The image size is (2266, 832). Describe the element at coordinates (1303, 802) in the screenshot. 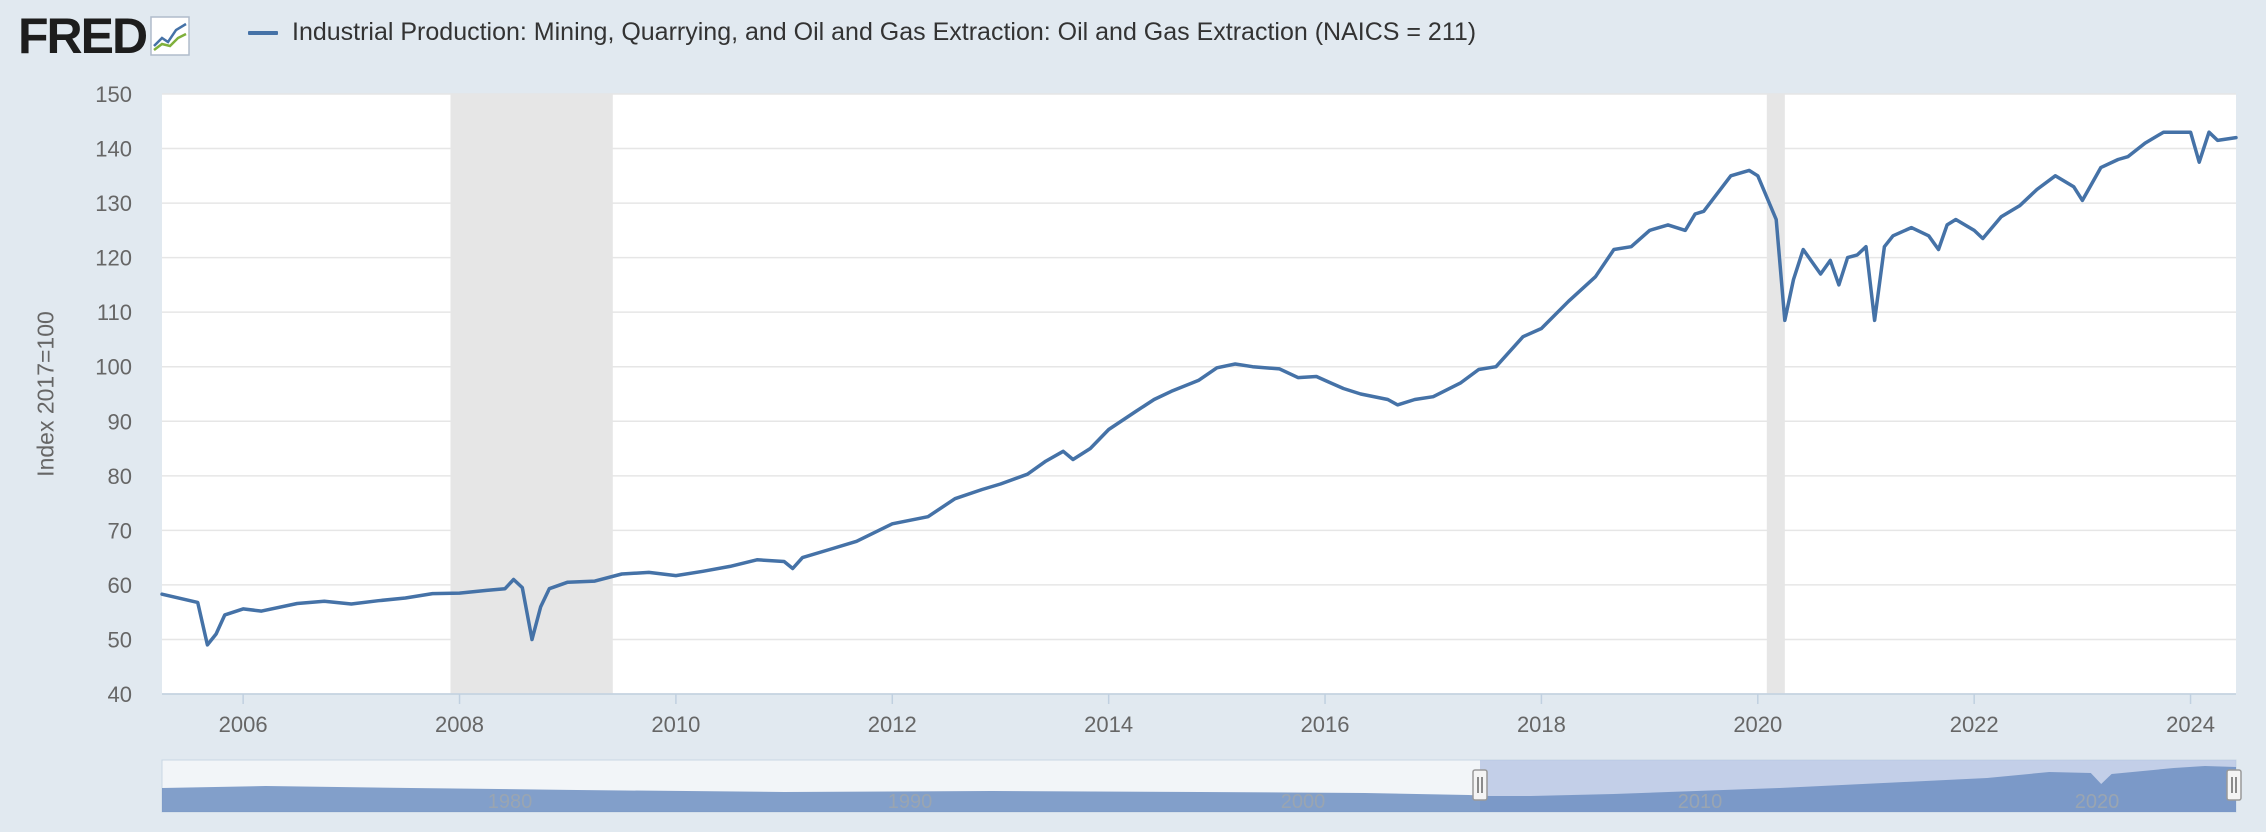

I see `navigator-label: 2000` at that location.